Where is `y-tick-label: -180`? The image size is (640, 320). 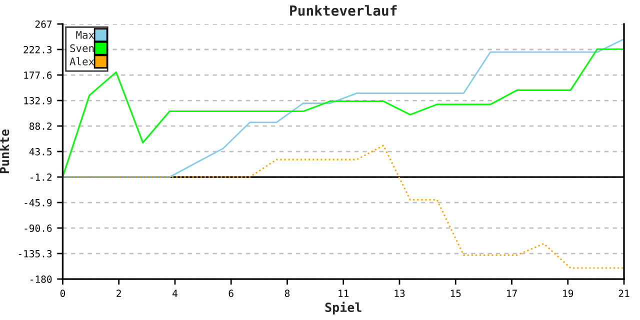
y-tick-label: -180 is located at coordinates (41, 279).